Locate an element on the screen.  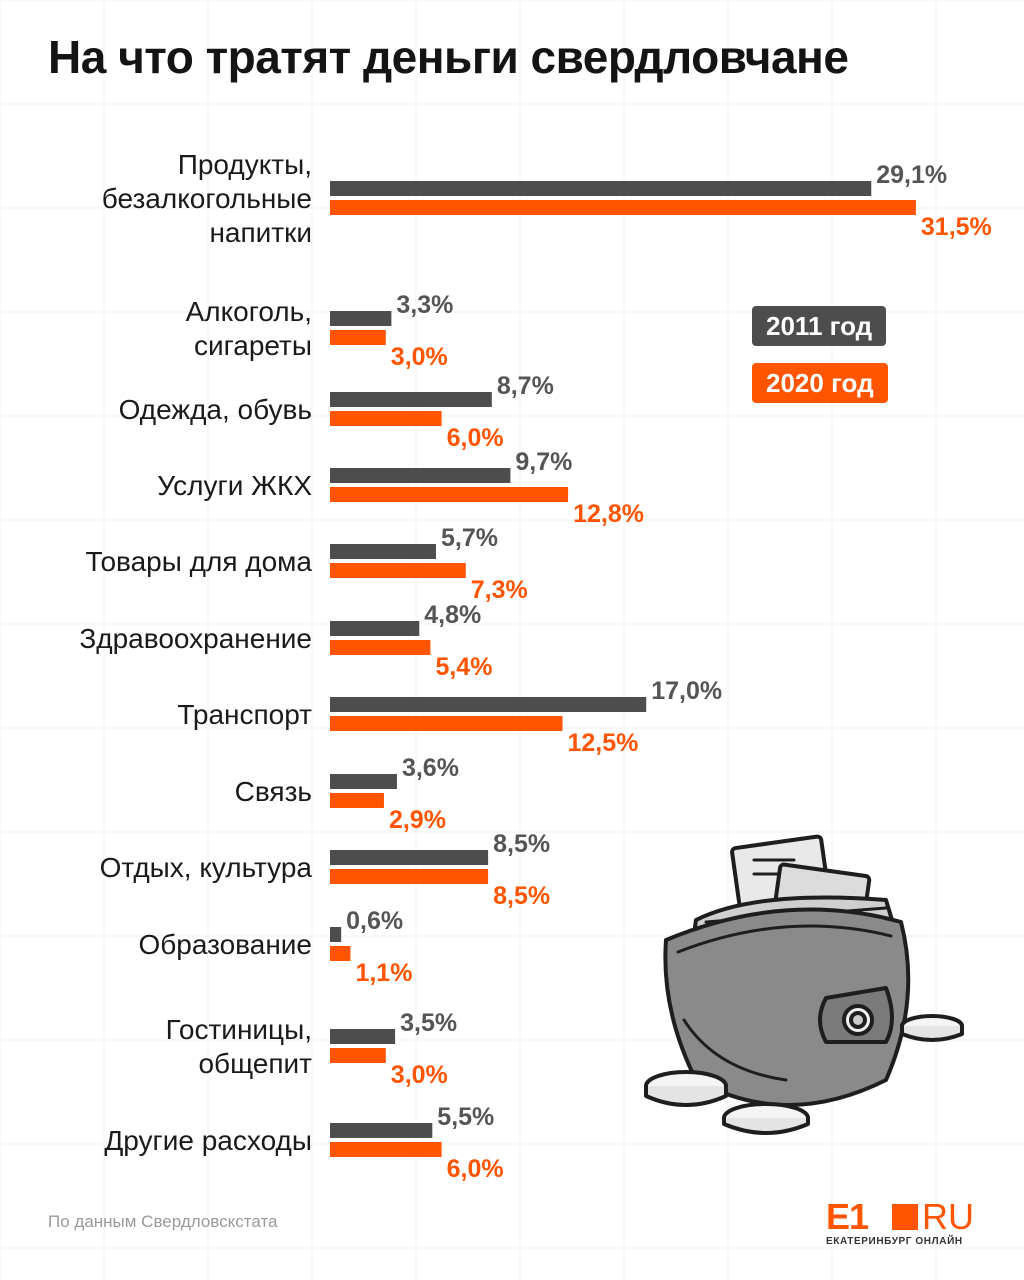
value-label-2020: 8,5% is located at coordinates (521, 896).